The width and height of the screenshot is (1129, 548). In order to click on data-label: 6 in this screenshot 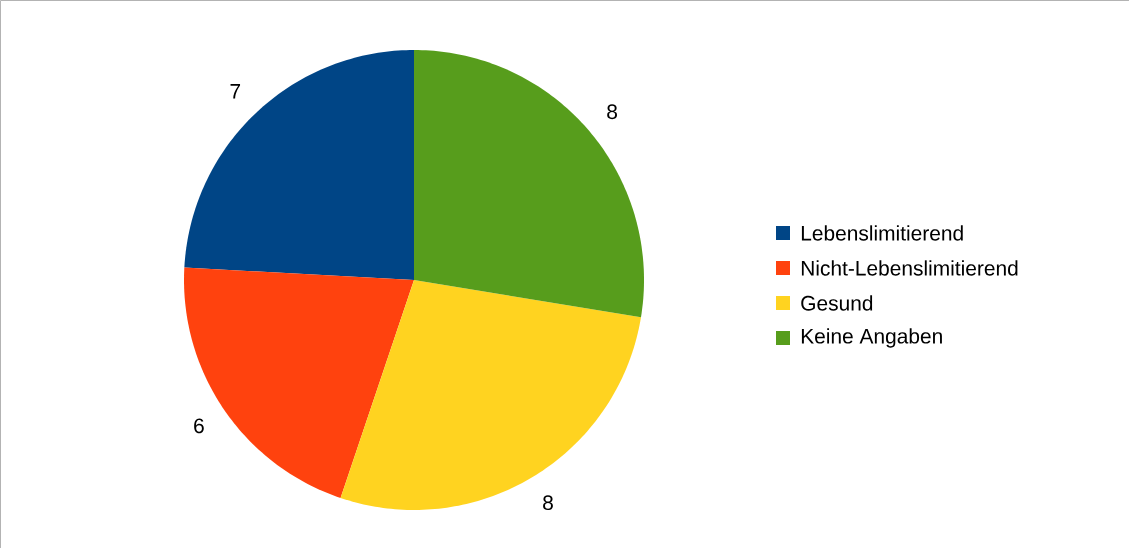, I will do `click(199, 426)`.